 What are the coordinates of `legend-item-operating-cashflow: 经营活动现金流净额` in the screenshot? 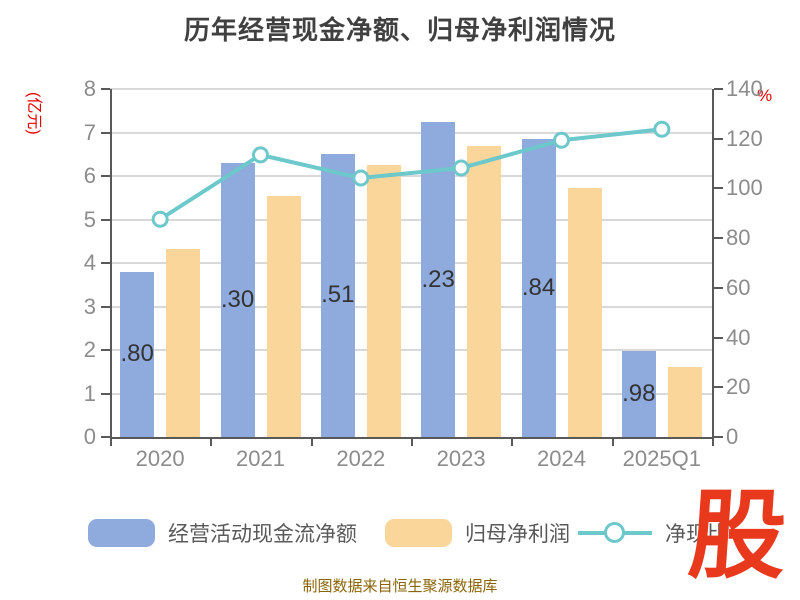 It's located at (222, 533).